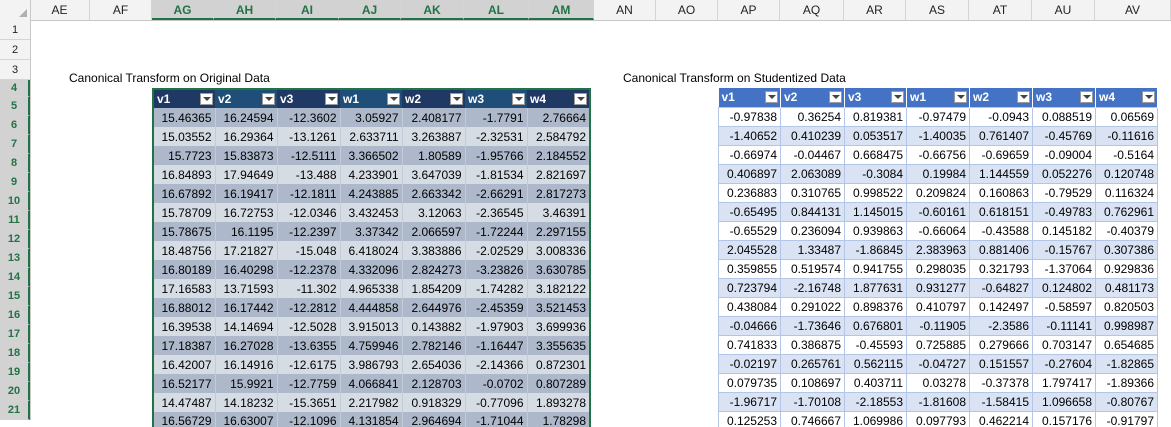 This screenshot has width=1171, height=427. I want to click on table-cell: 1.145015, so click(875, 211).